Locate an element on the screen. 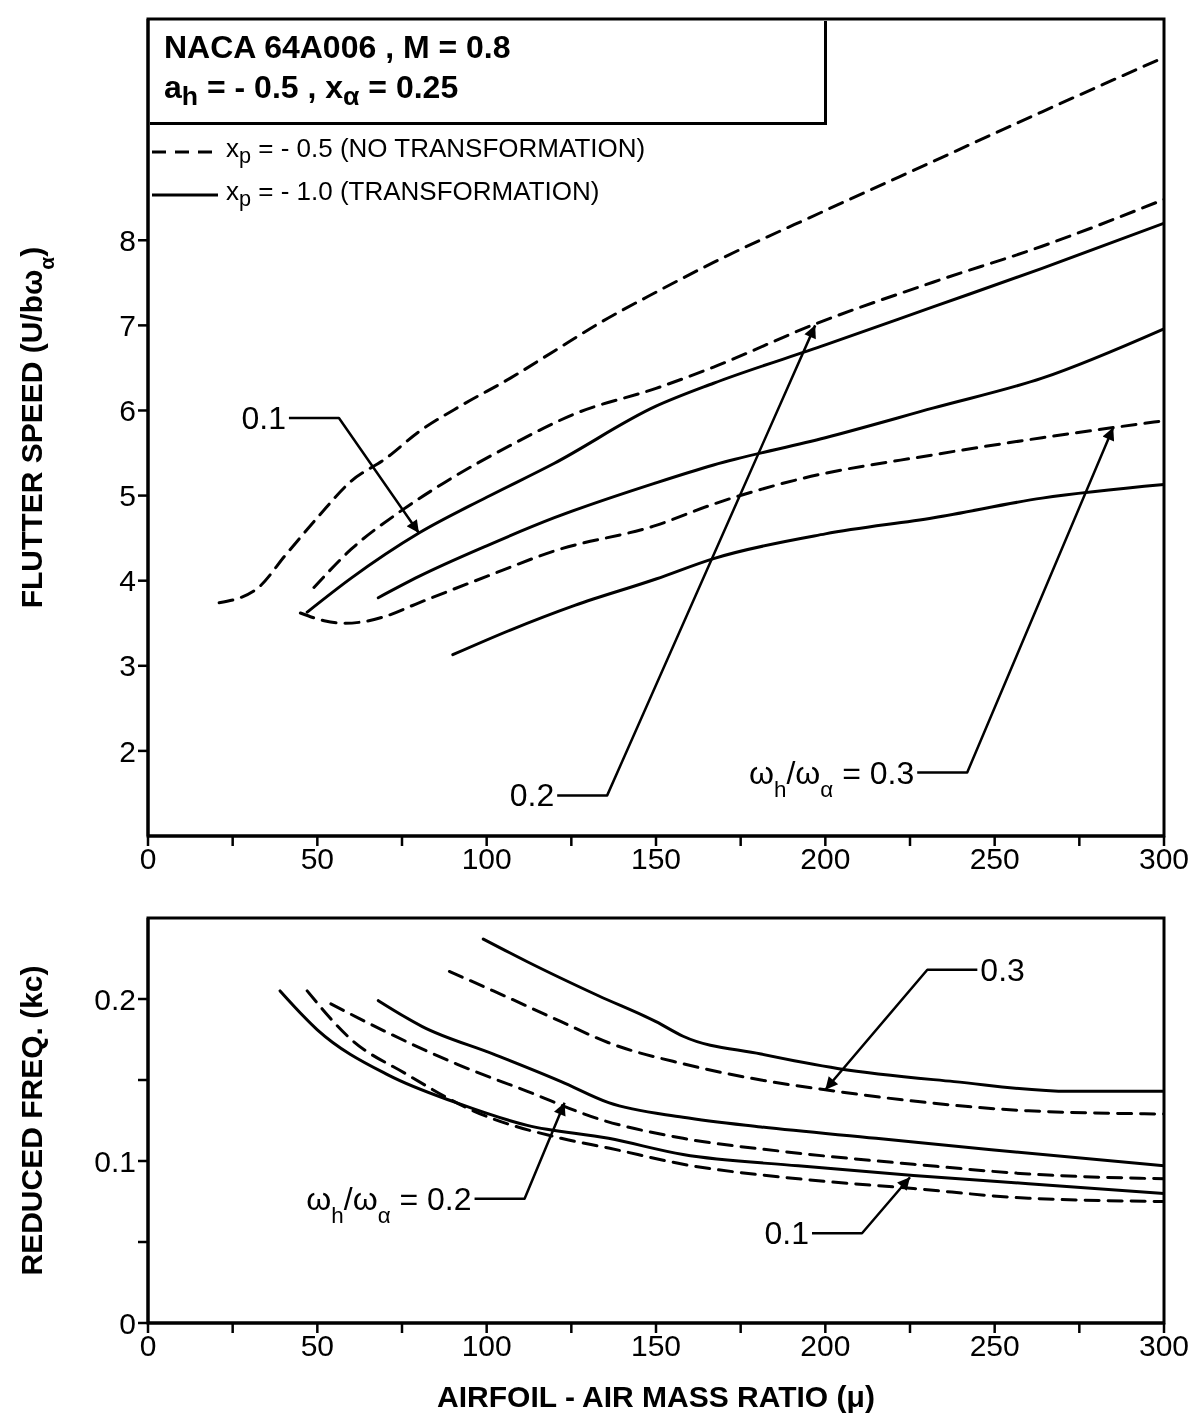  y-tick-label: 6 is located at coordinates (127, 411).